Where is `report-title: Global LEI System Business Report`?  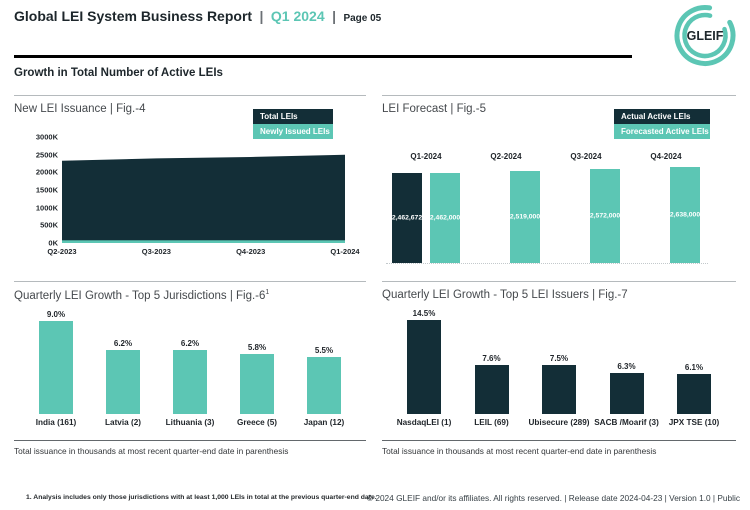
report-title: Global LEI System Business Report is located at coordinates (133, 16).